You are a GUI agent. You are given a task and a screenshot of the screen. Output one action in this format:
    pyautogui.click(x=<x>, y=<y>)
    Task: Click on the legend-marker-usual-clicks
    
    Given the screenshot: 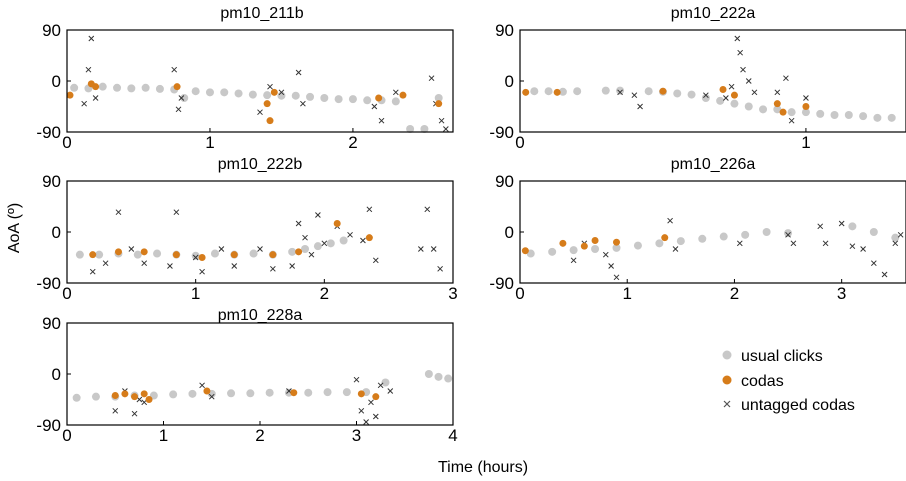 What is the action you would take?
    pyautogui.click(x=727, y=355)
    